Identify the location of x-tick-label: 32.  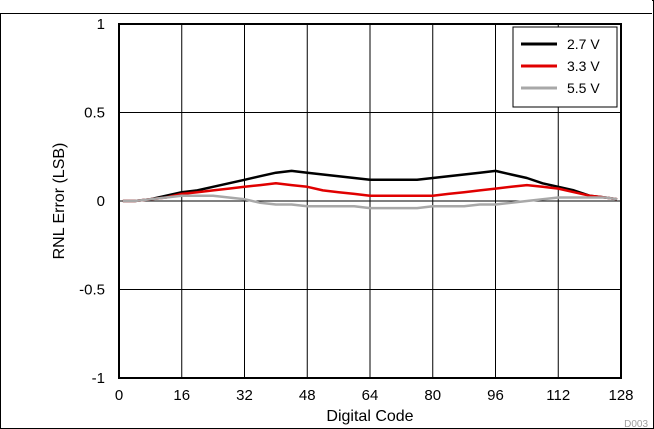
(244, 395).